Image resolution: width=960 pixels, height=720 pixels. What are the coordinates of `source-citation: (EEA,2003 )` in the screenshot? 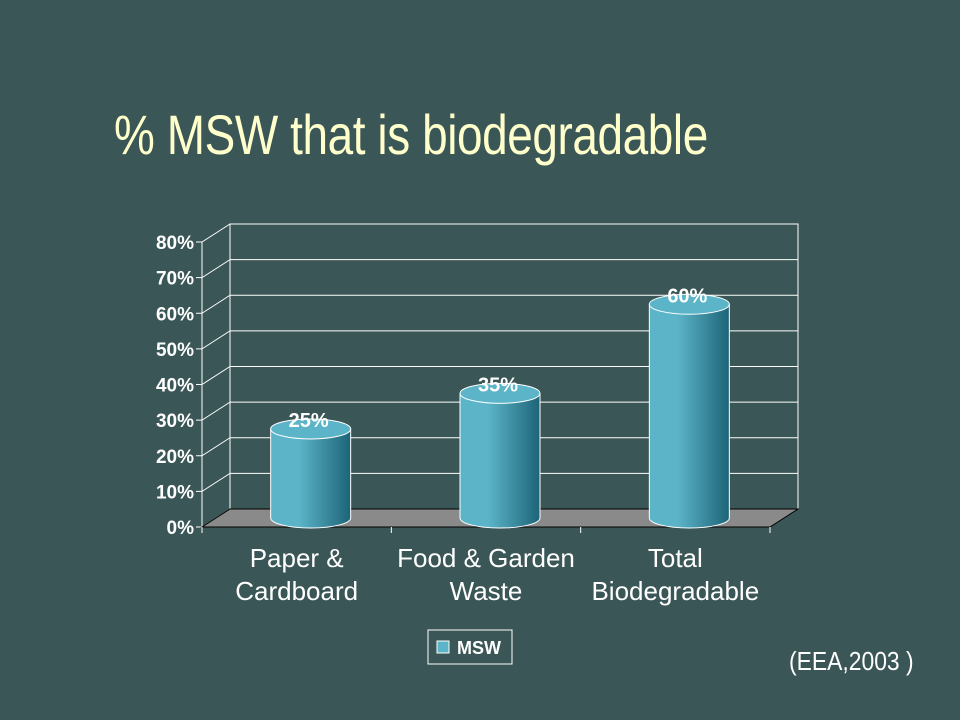 It's located at (851, 661).